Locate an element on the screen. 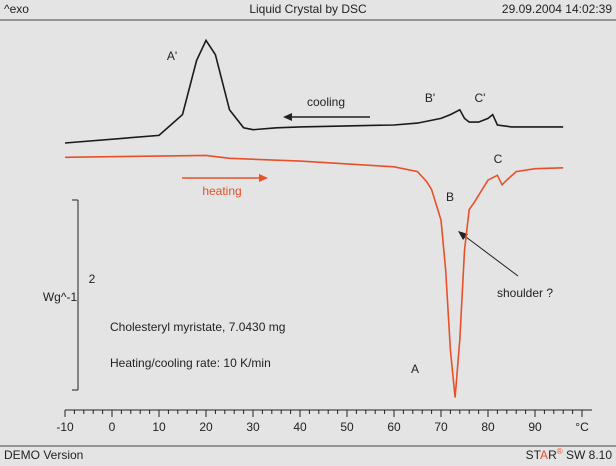 The image size is (616, 466). footer-right: STAR® SW 8.10 is located at coordinates (569, 454).